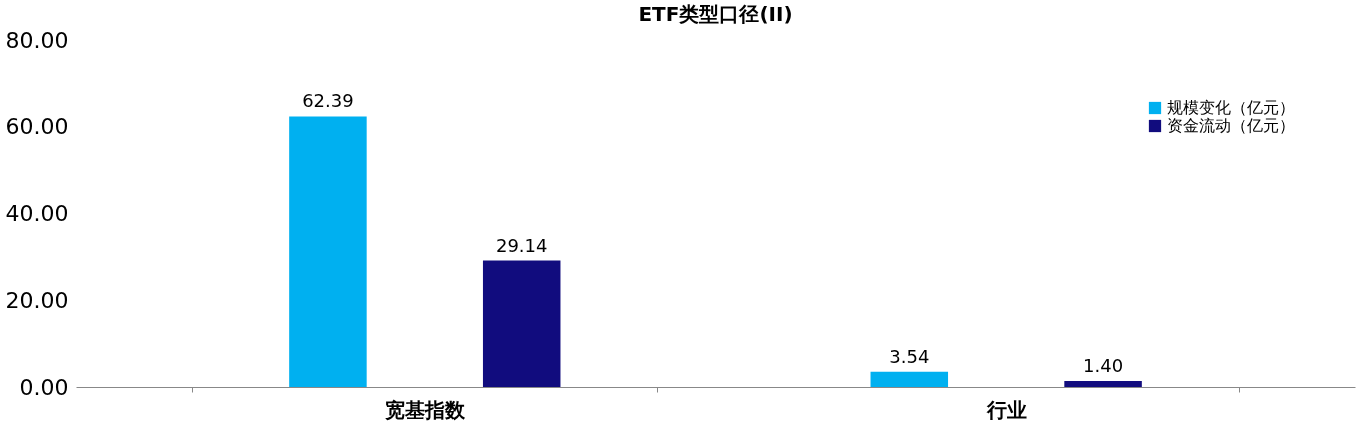  I want to click on legend-label: 规模变化（亿元）, so click(1231, 107).